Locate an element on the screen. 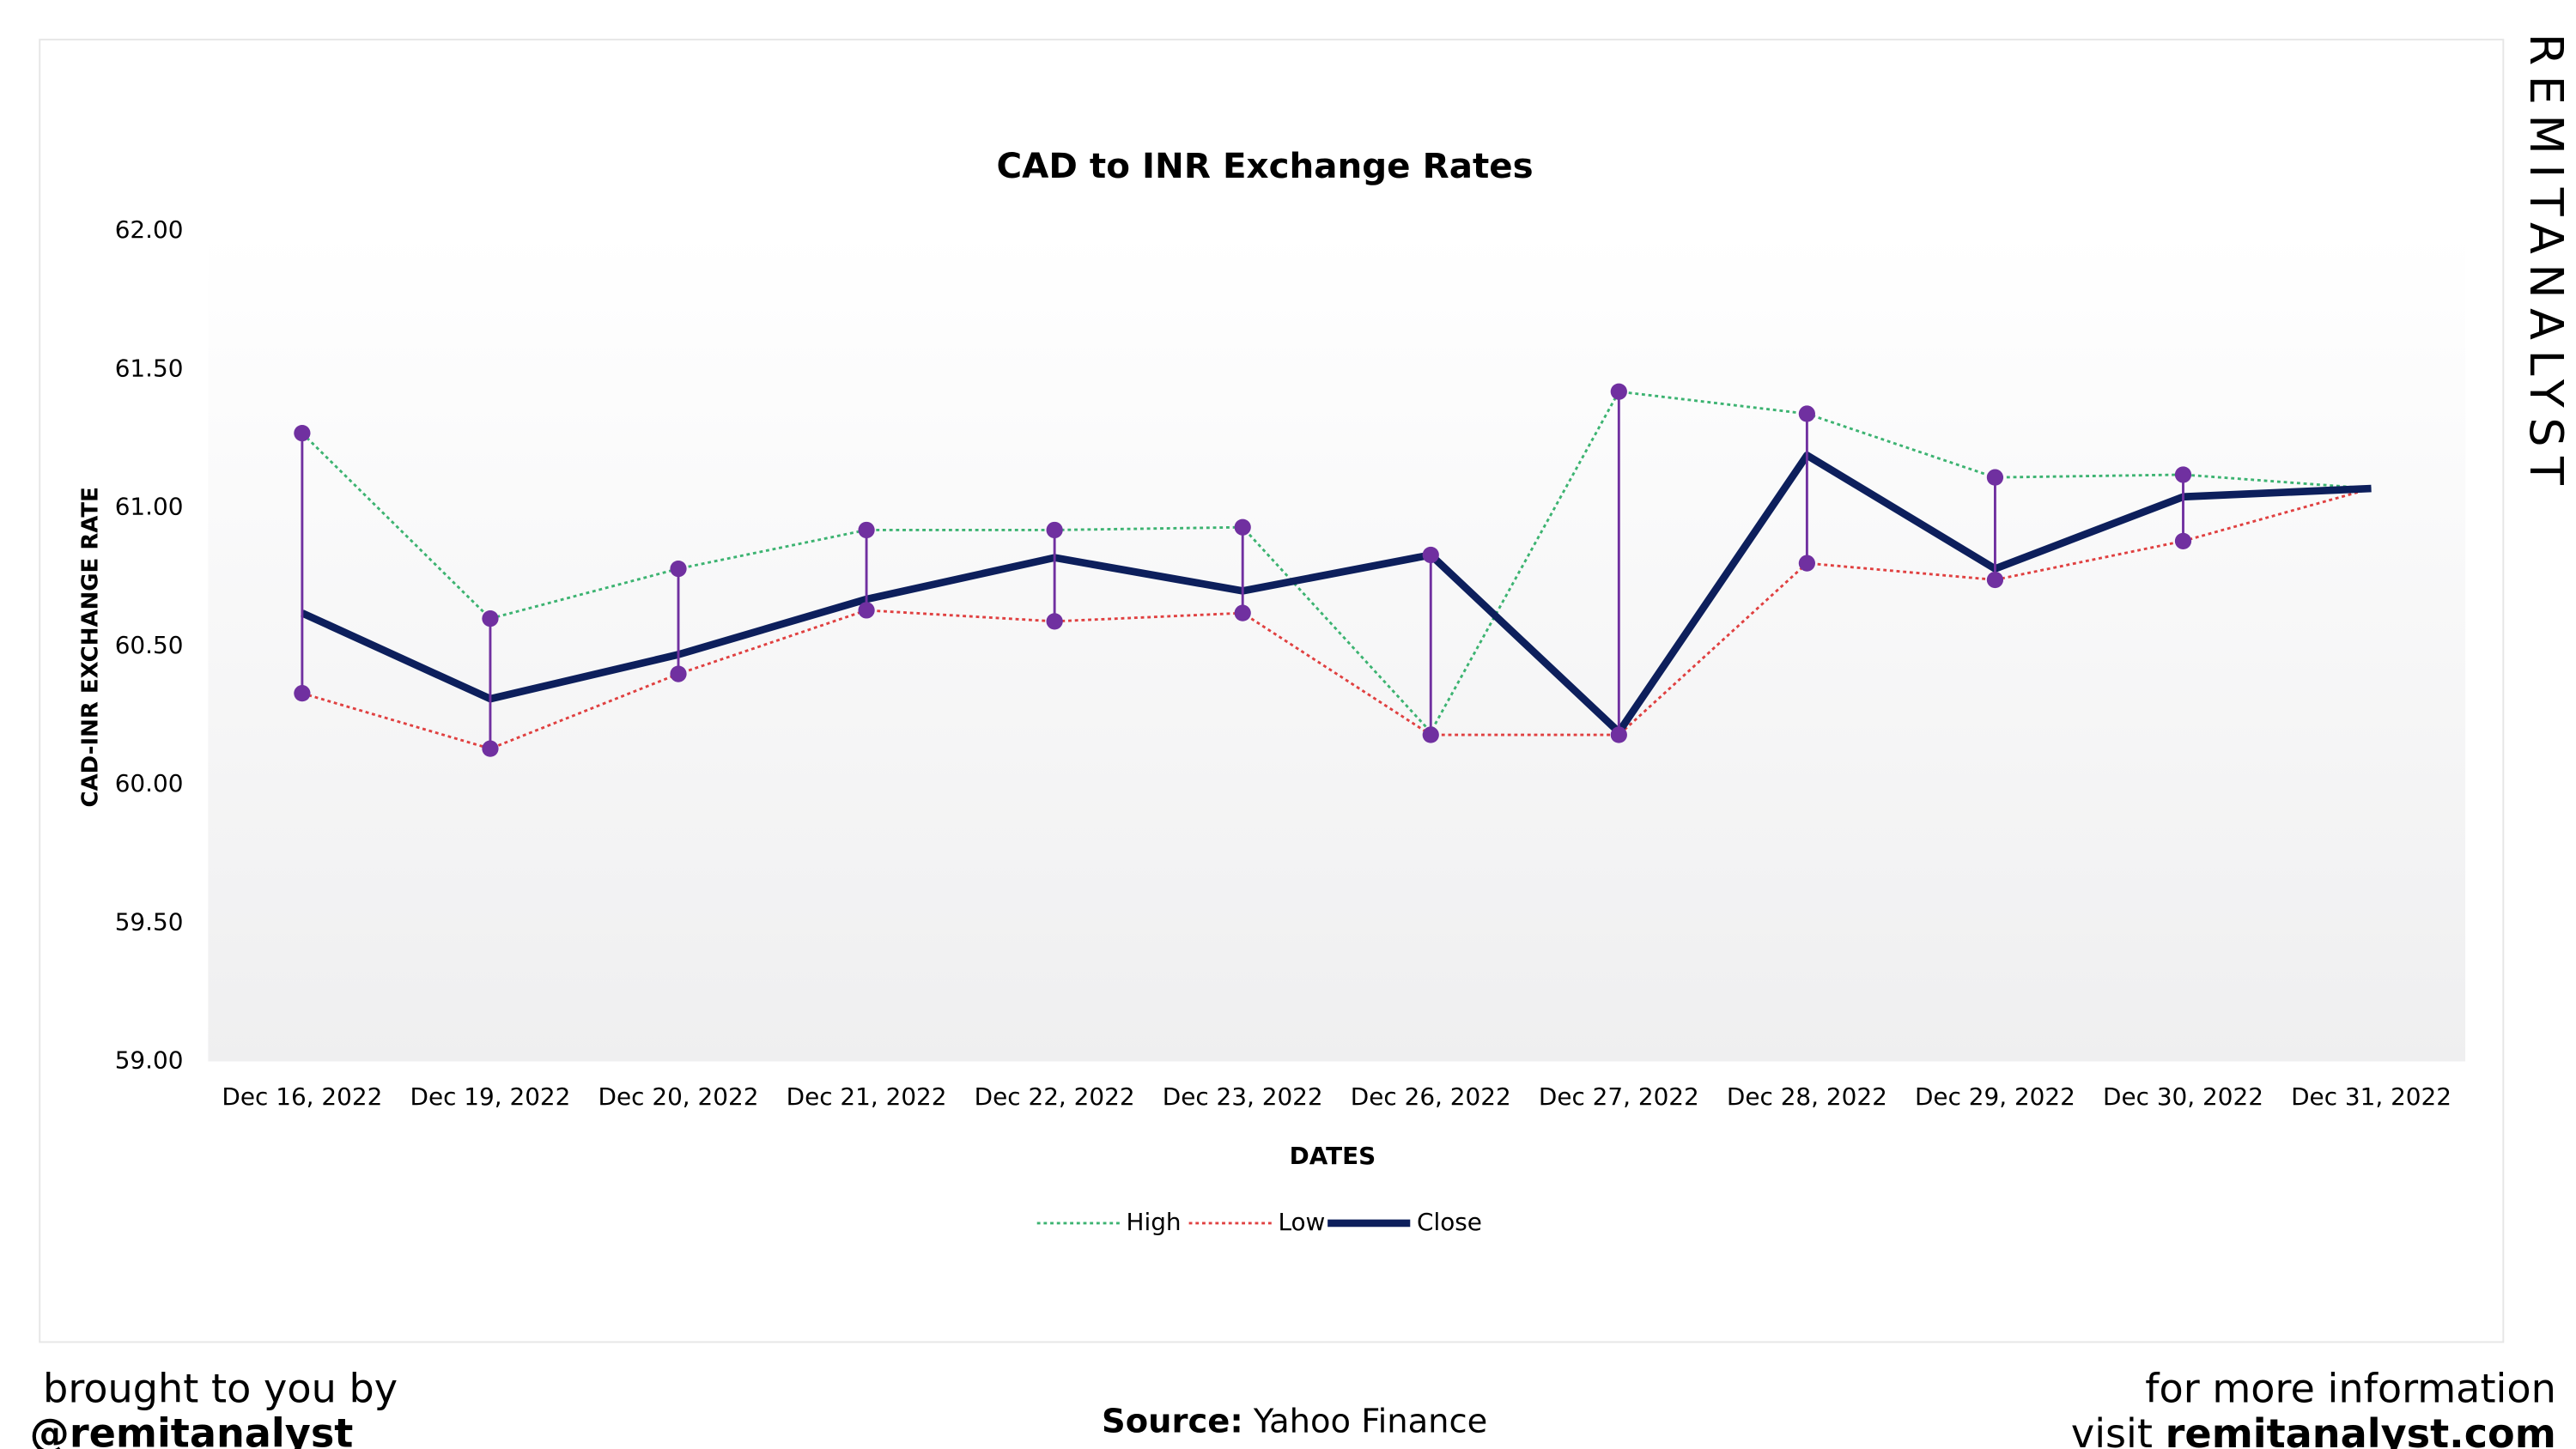 The image size is (2576, 1449). x-tick-label: Dec 23, 2022 is located at coordinates (1243, 1096).